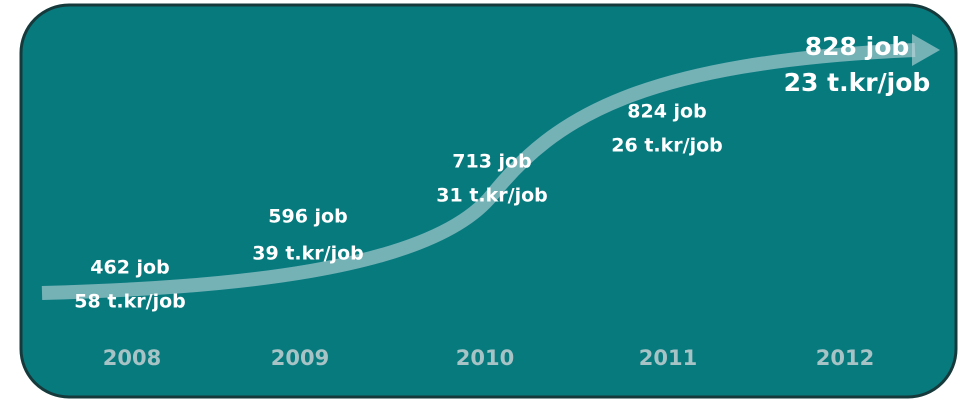 The image size is (961, 401). I want to click on year-label: 2010, so click(485, 358).